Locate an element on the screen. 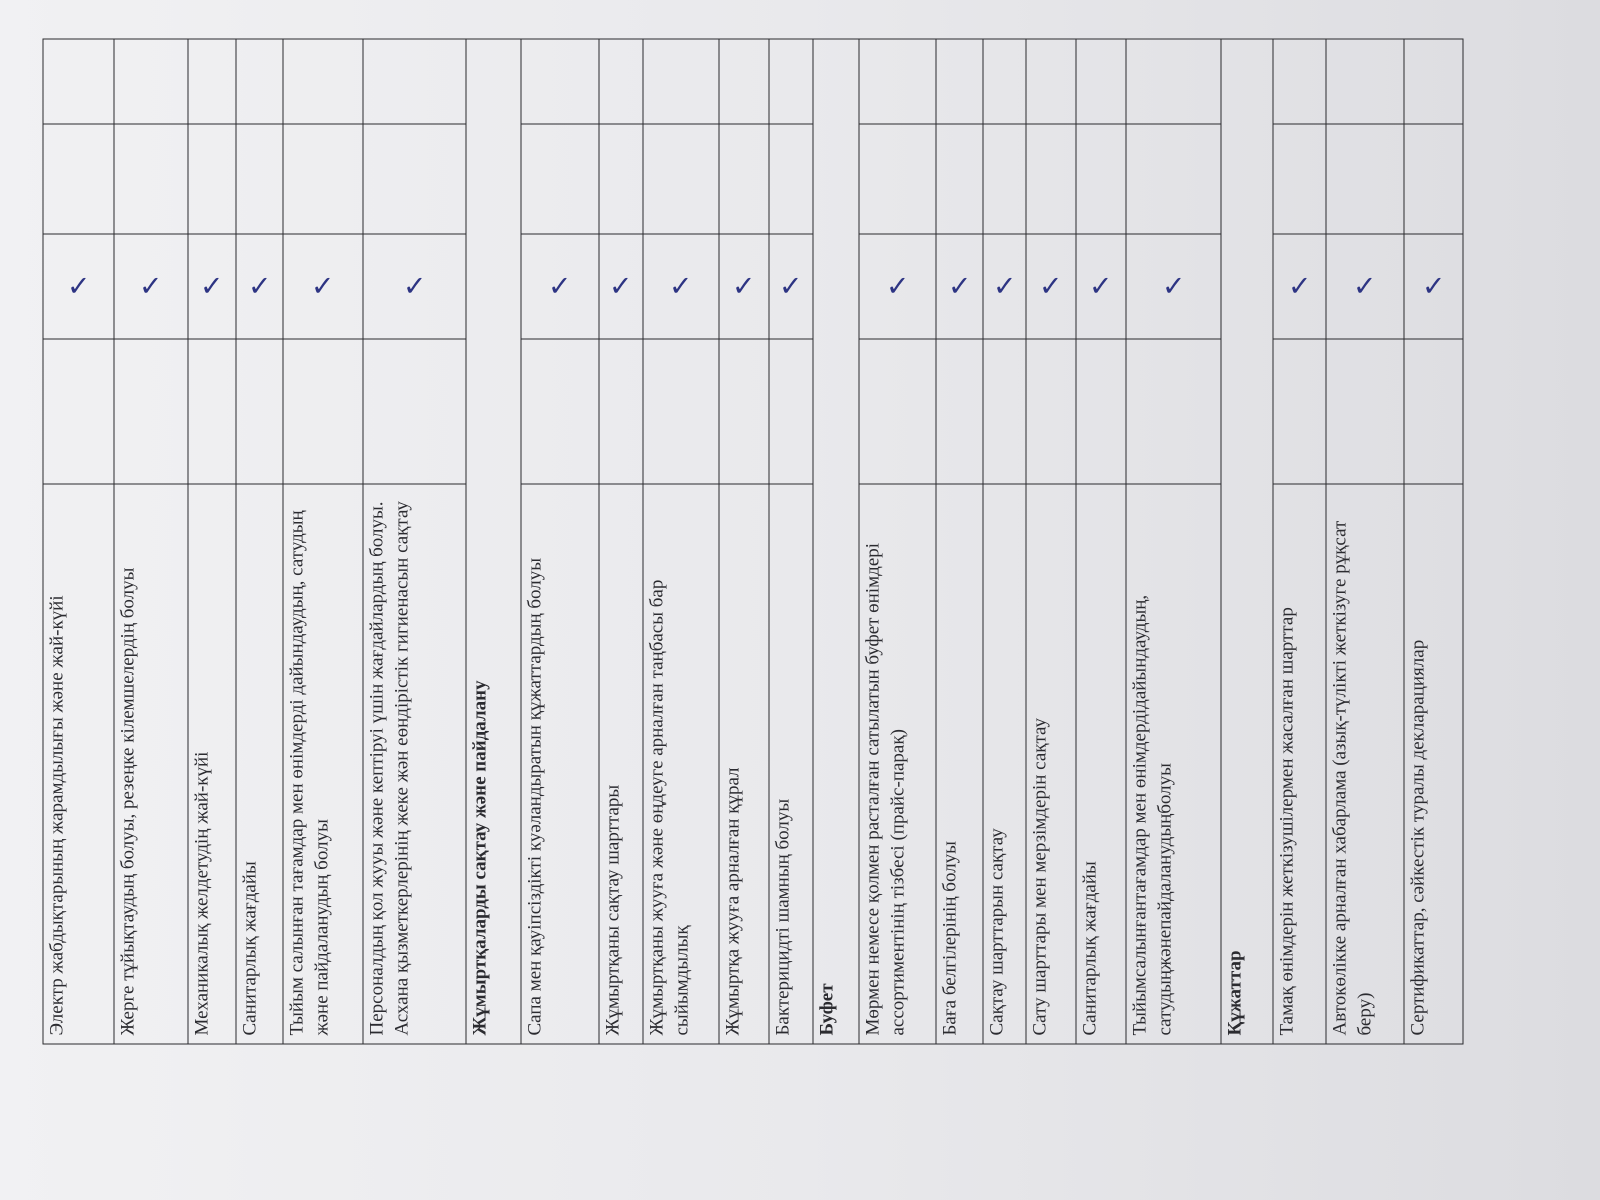 The height and width of the screenshot is (1200, 1600). section-heading: Жұмыртқаларды сақтау және пайдалану is located at coordinates (493, 541).